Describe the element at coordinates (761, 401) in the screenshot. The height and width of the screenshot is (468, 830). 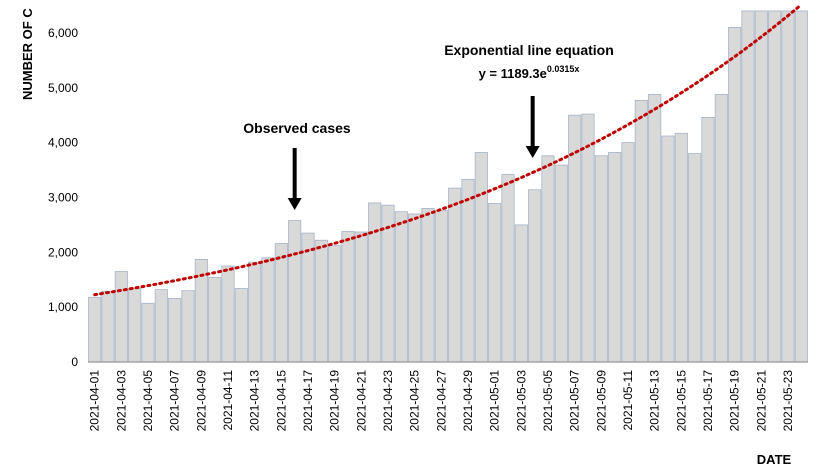
I see `x-tick-label: 2021-05-21` at that location.